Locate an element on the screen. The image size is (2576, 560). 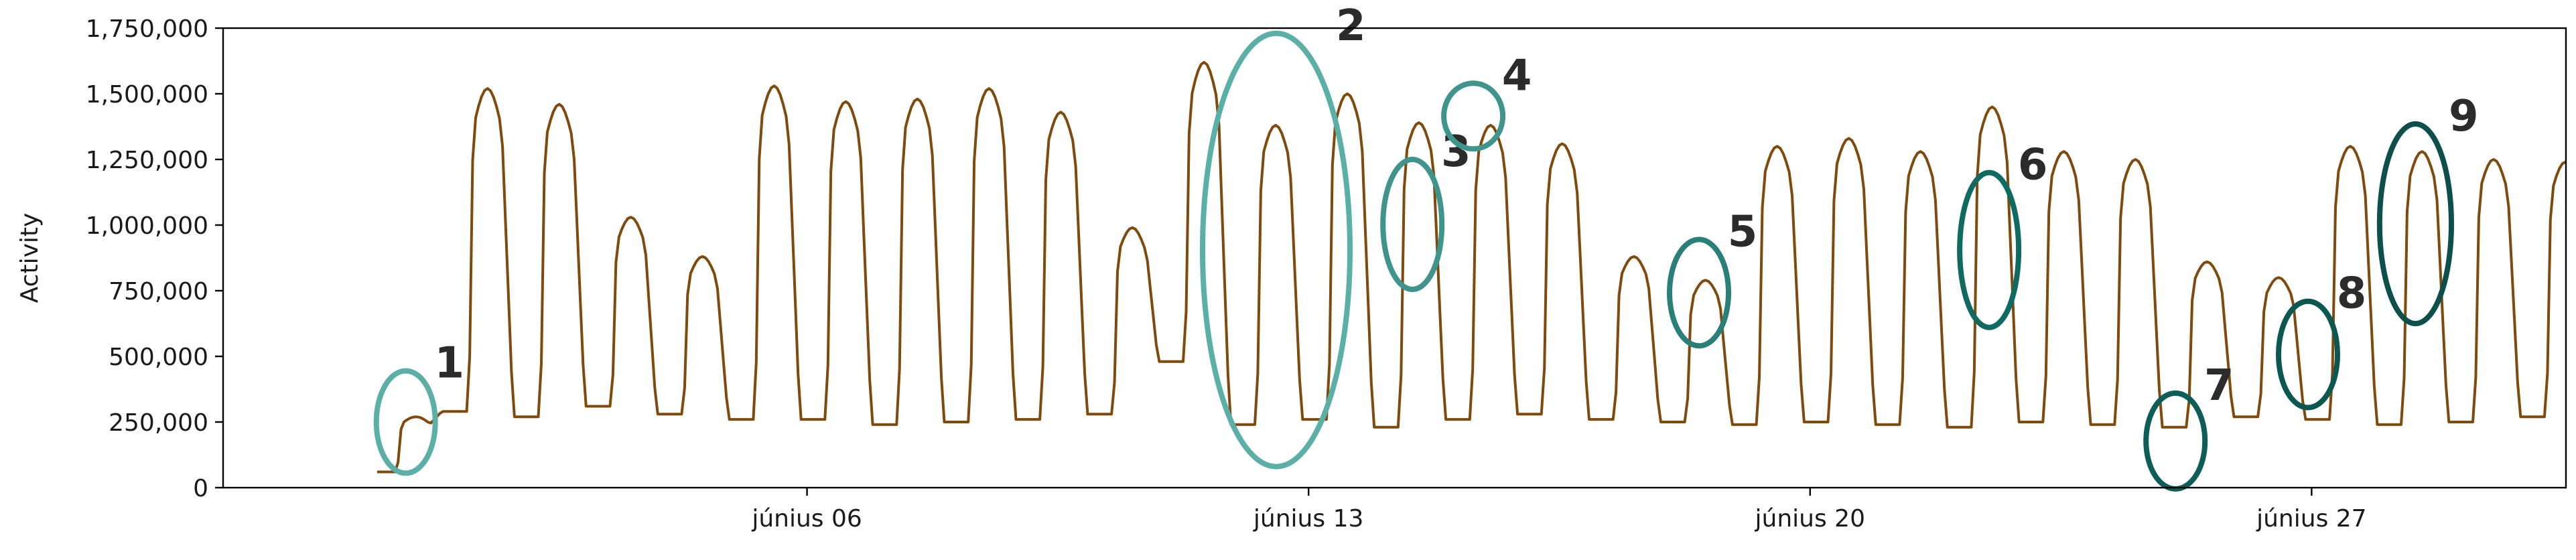
annotation-label-6: 6 is located at coordinates (2033, 166).